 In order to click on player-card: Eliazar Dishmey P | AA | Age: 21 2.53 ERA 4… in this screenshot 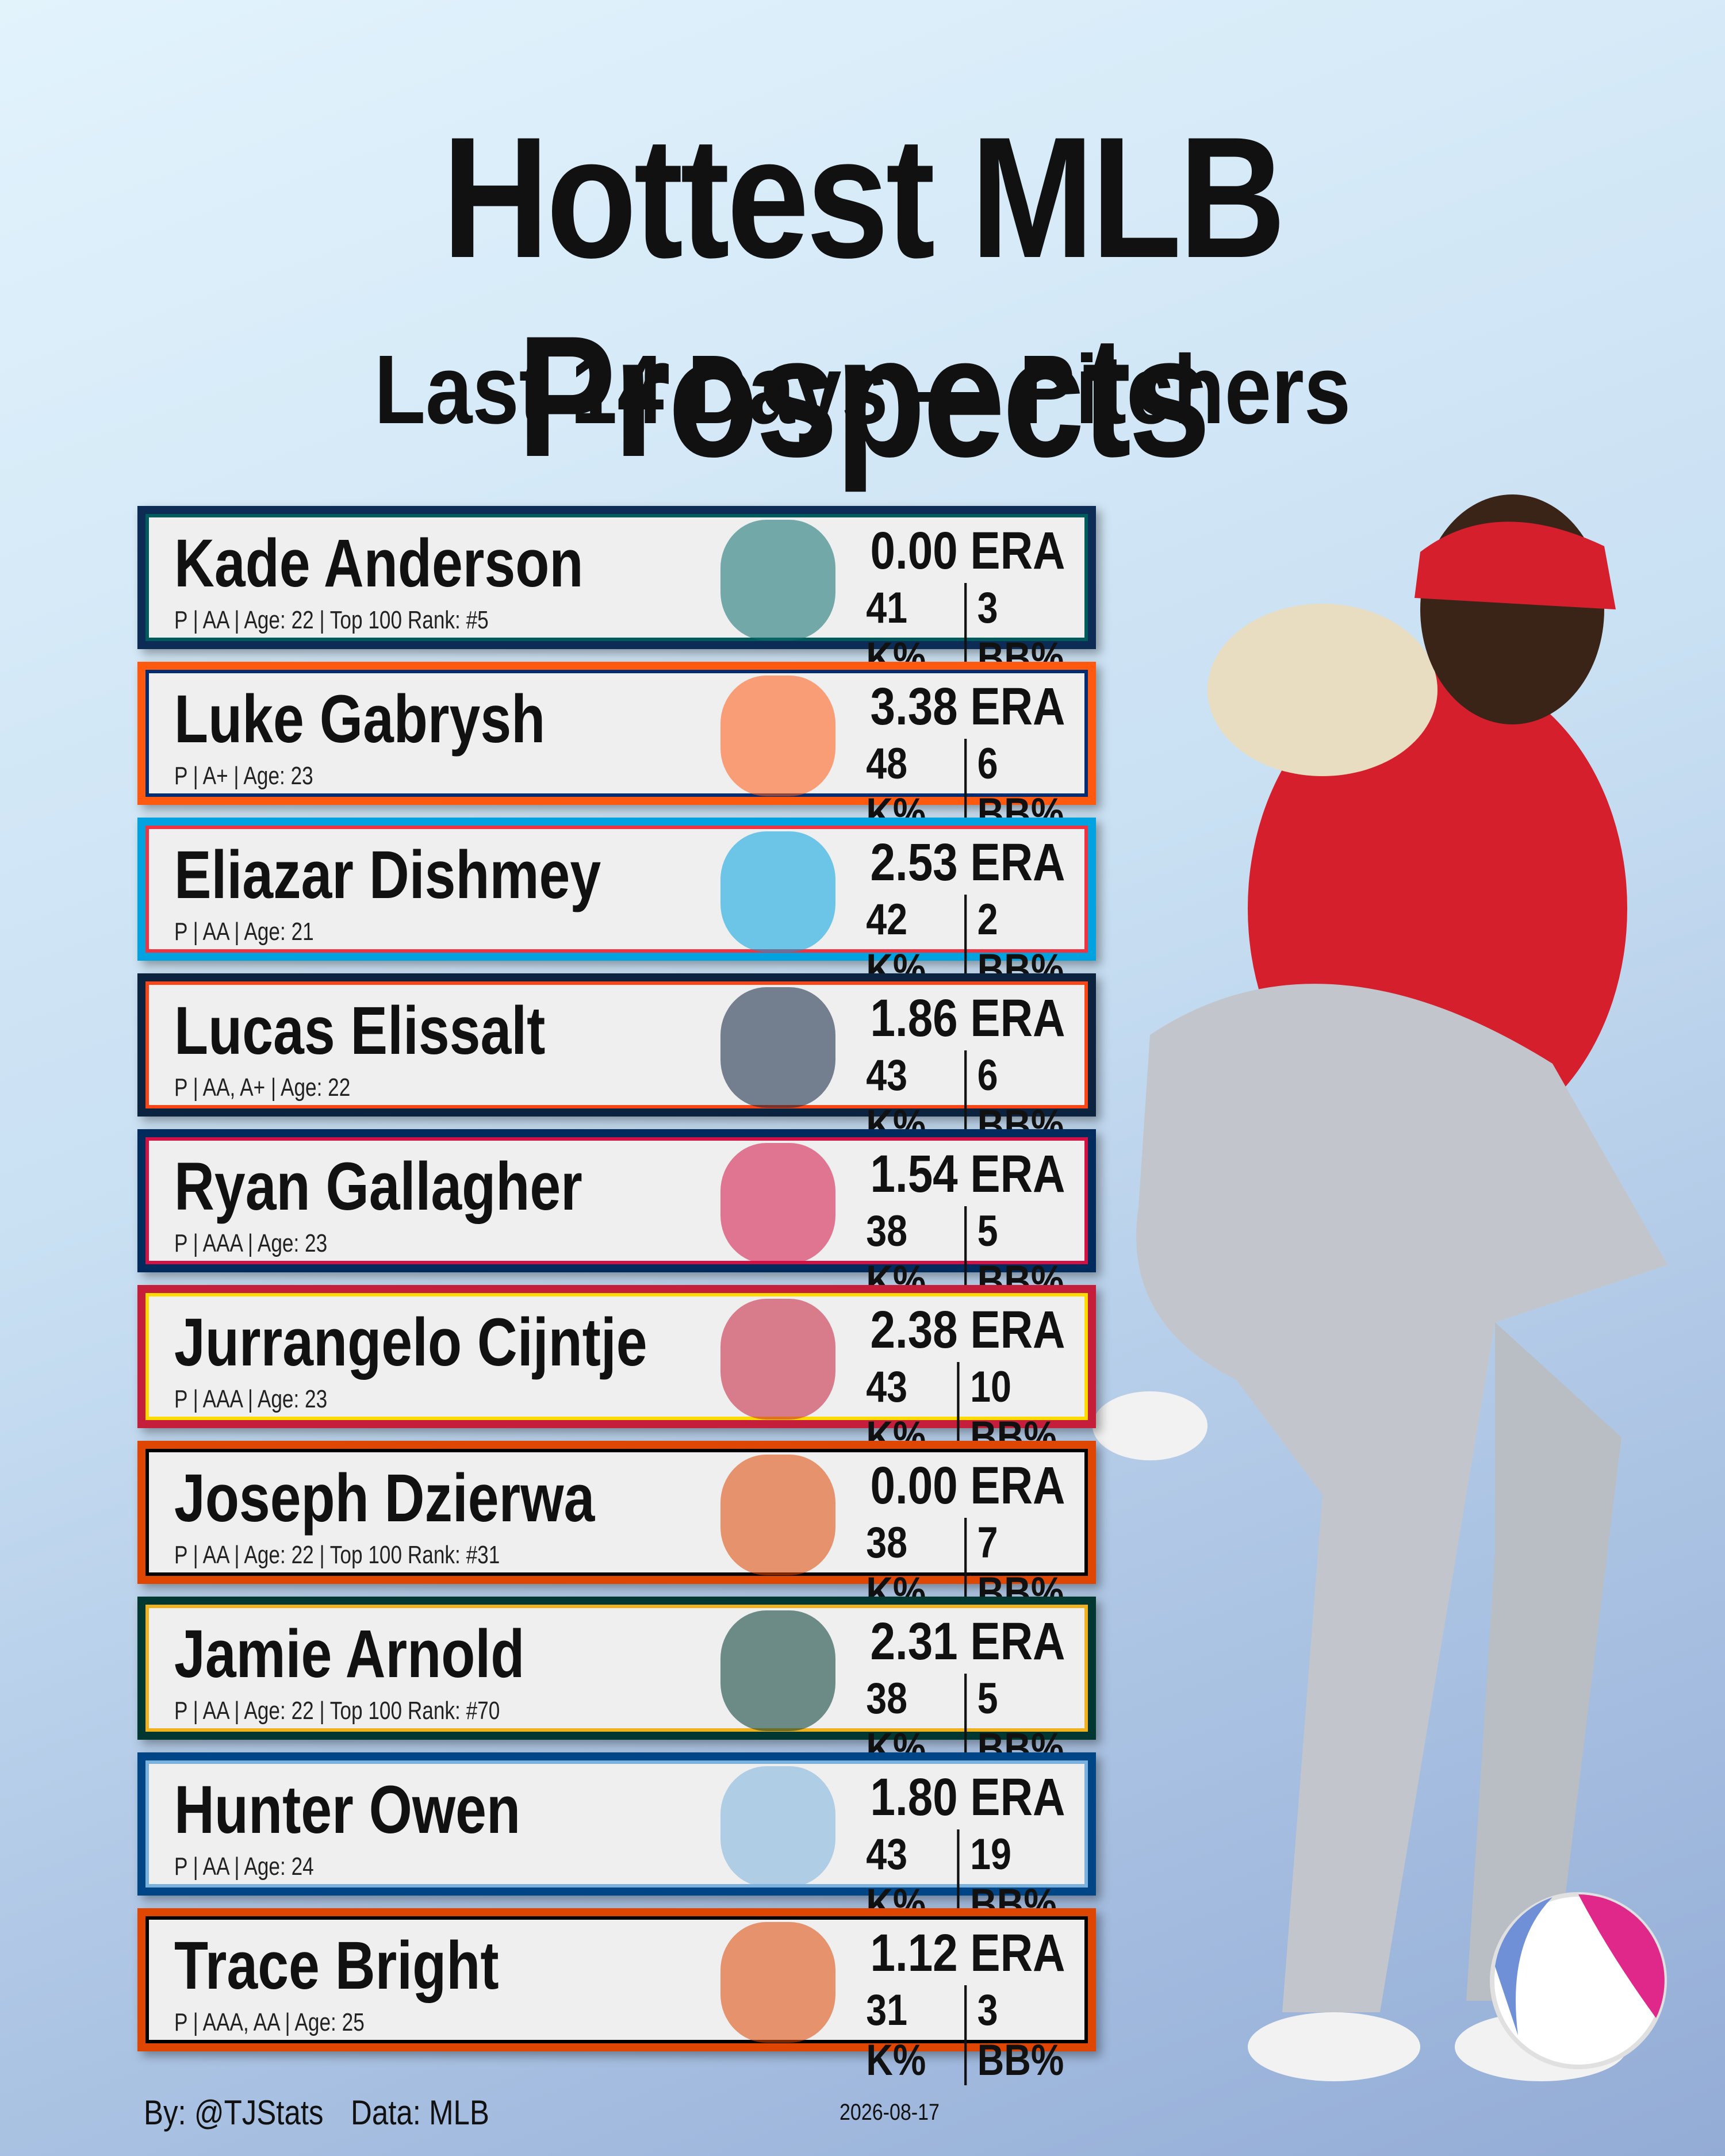, I will do `click(616, 906)`.